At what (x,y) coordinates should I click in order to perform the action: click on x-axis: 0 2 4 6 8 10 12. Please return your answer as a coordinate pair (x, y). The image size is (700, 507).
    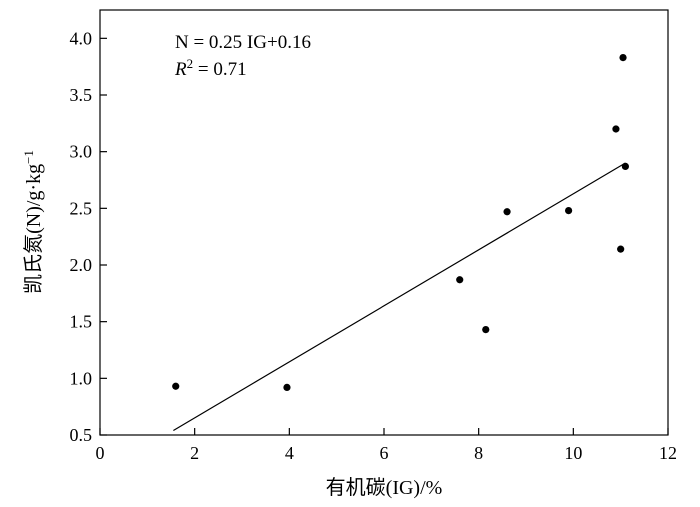
    Looking at the image, I should click on (386, 445).